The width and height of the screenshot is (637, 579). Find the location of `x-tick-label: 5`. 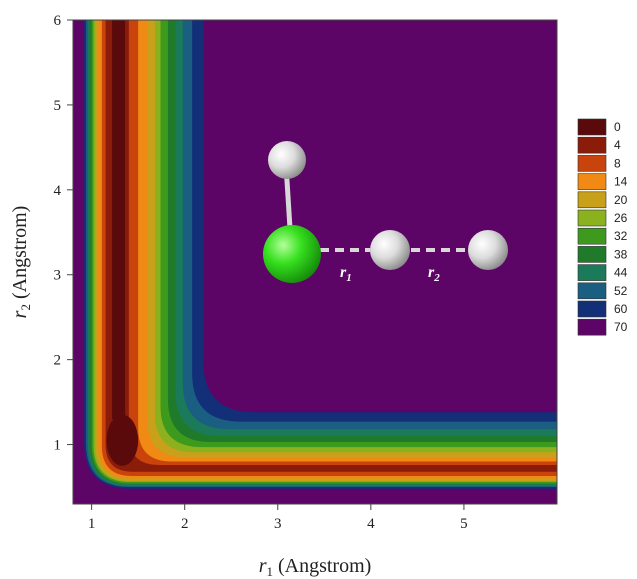

x-tick-label: 5 is located at coordinates (464, 524).